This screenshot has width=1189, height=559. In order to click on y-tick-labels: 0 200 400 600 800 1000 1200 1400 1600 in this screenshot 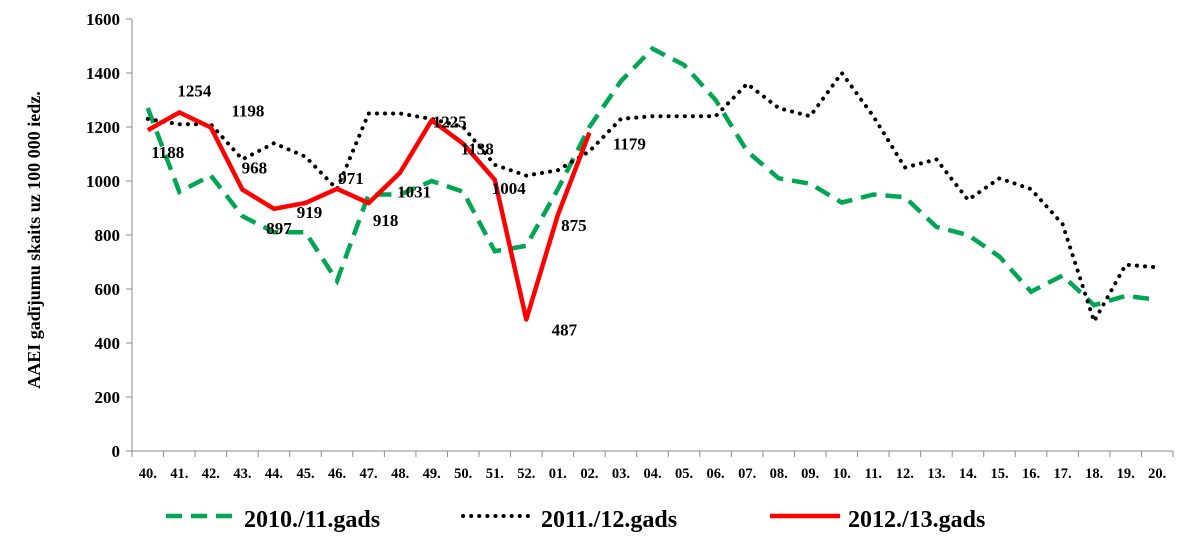, I will do `click(103, 235)`.